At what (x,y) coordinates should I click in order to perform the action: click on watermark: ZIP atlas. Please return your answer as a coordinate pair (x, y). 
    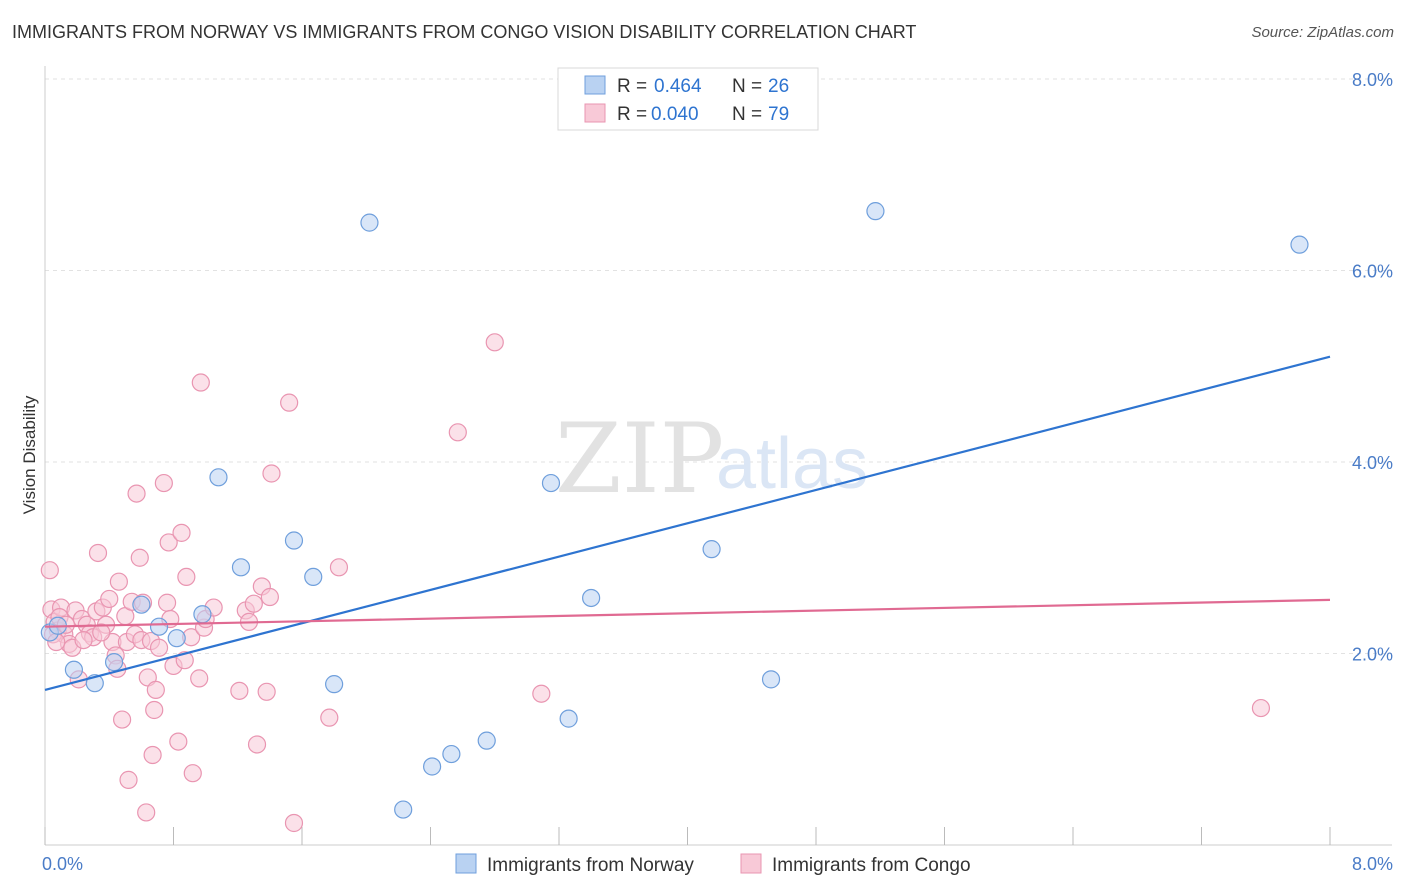
    Looking at the image, I should click on (711, 459).